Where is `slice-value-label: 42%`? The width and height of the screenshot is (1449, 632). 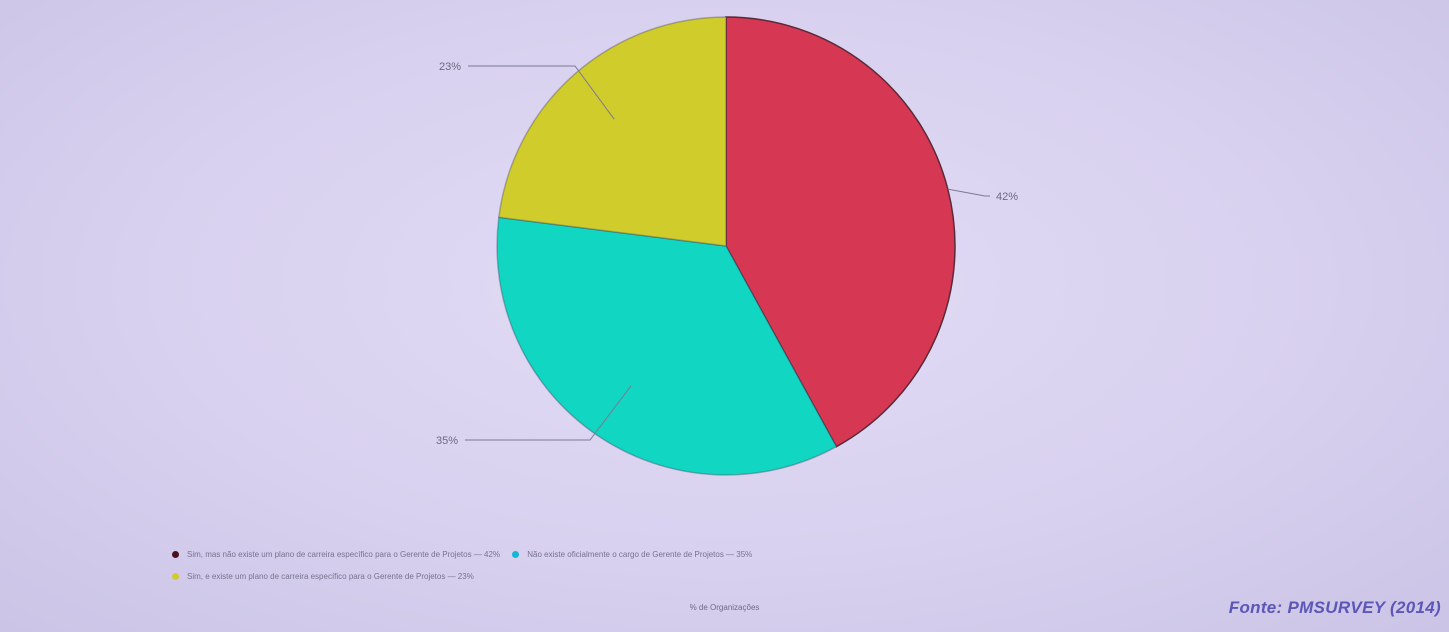 slice-value-label: 42% is located at coordinates (1007, 197).